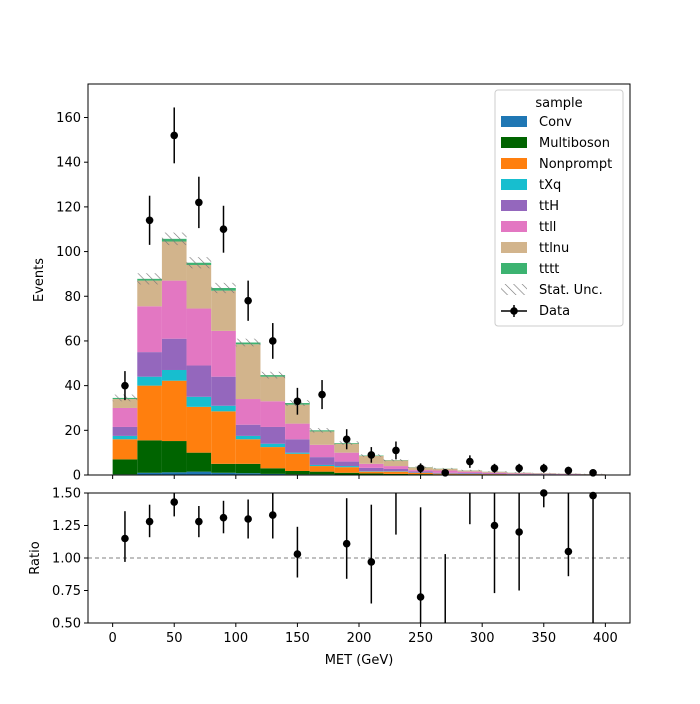 This screenshot has height=704, width=700. I want to click on legend-label-tttt: tttt, so click(549, 269).